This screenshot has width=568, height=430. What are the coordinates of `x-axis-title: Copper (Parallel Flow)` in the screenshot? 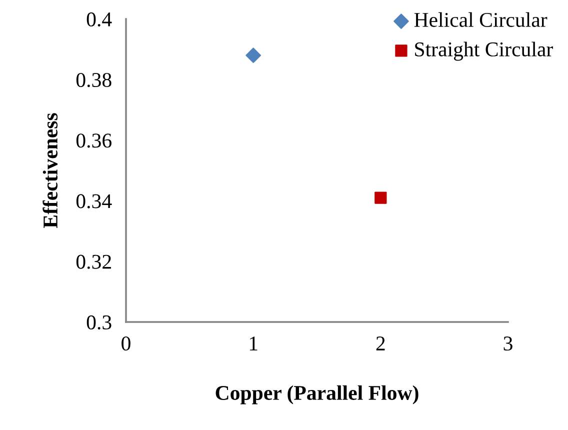 It's located at (317, 394).